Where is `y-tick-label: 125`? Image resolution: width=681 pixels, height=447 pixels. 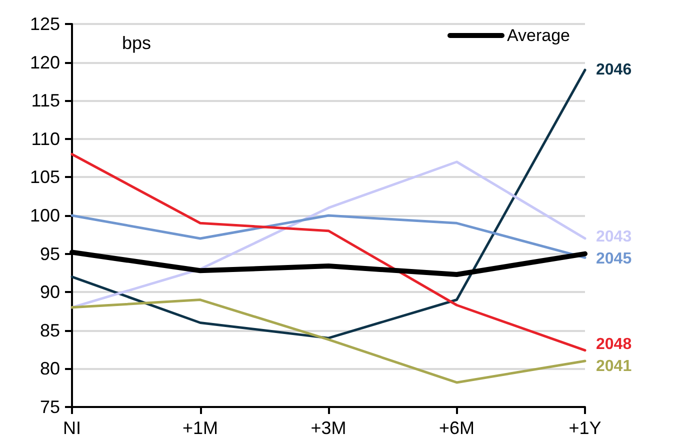
y-tick-label: 125 is located at coordinates (45, 24).